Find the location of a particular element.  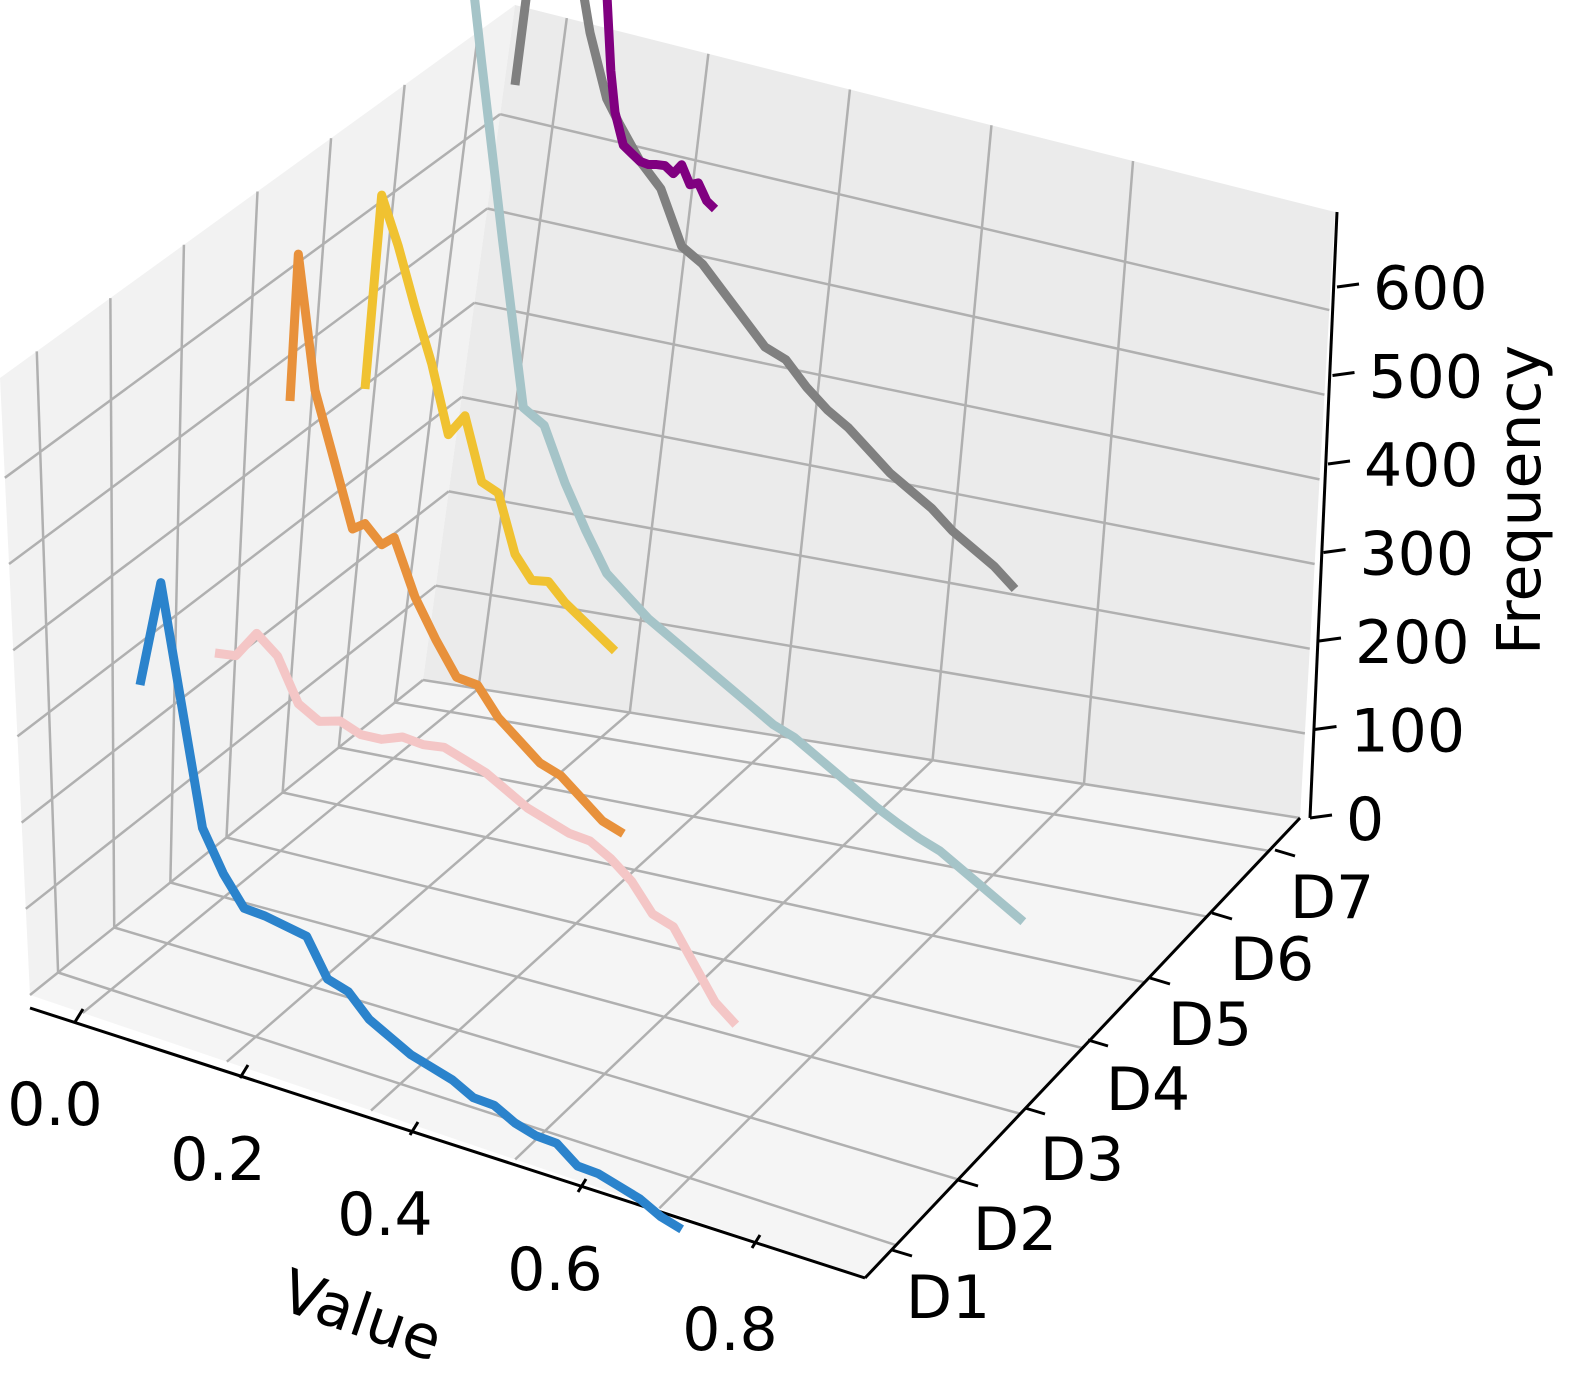

x-tick-label: 0.2 is located at coordinates (217, 1160).